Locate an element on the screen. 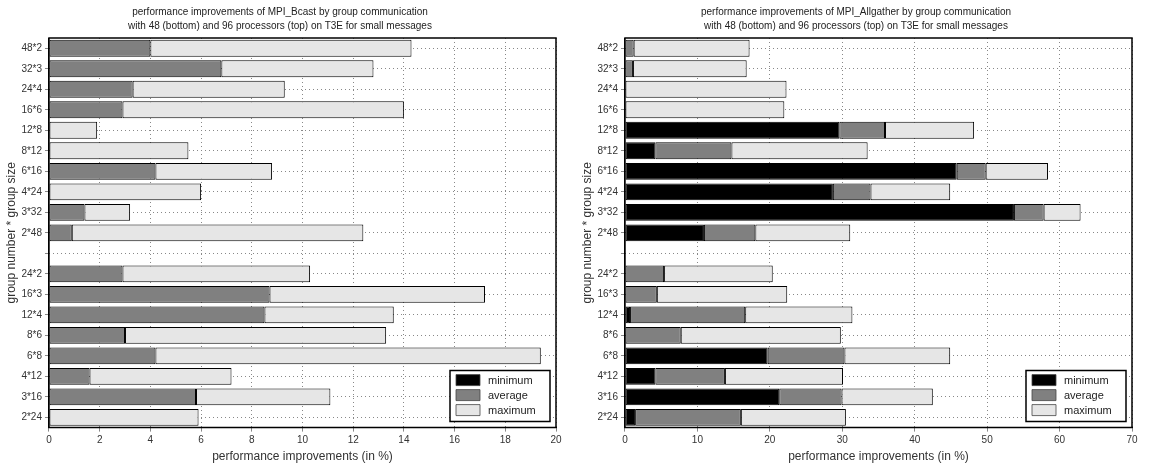 Image resolution: width=1152 pixels, height=468 pixels. x-tick-label: 40 is located at coordinates (915, 440).